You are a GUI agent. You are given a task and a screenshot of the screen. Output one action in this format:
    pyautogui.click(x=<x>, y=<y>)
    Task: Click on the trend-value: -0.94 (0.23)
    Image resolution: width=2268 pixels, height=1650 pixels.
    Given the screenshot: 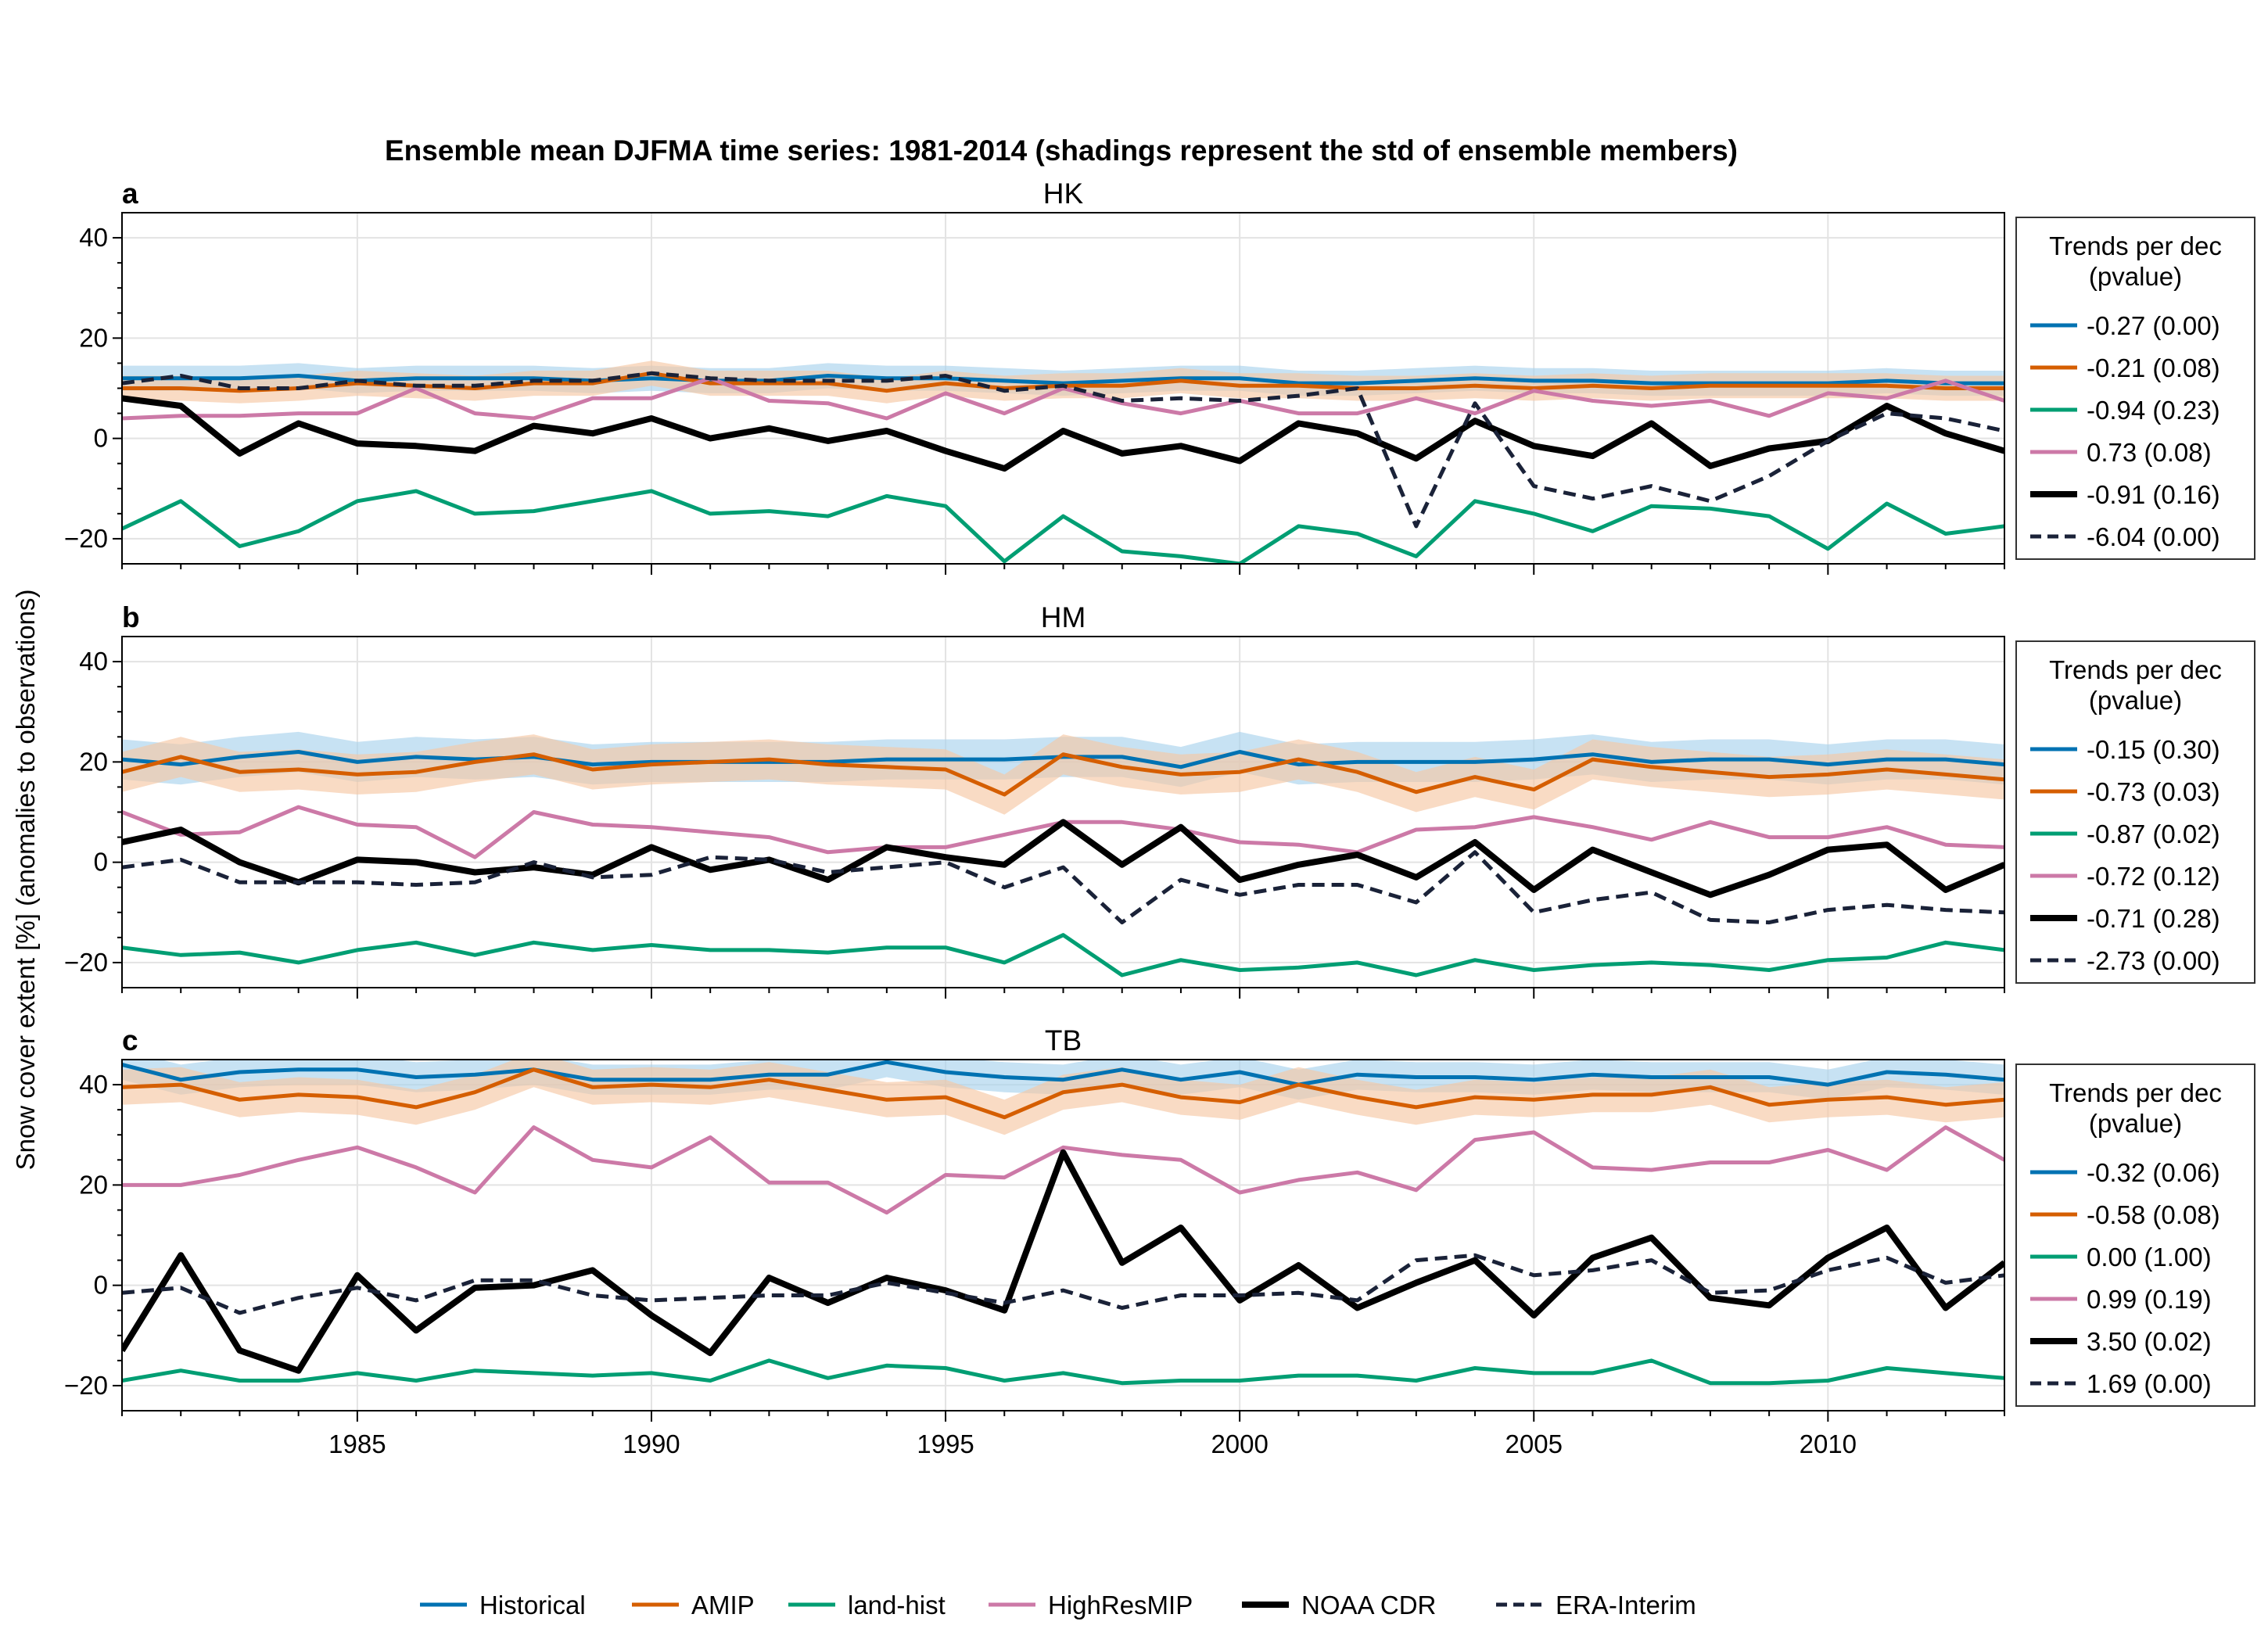 What is the action you would take?
    pyautogui.click(x=2153, y=410)
    